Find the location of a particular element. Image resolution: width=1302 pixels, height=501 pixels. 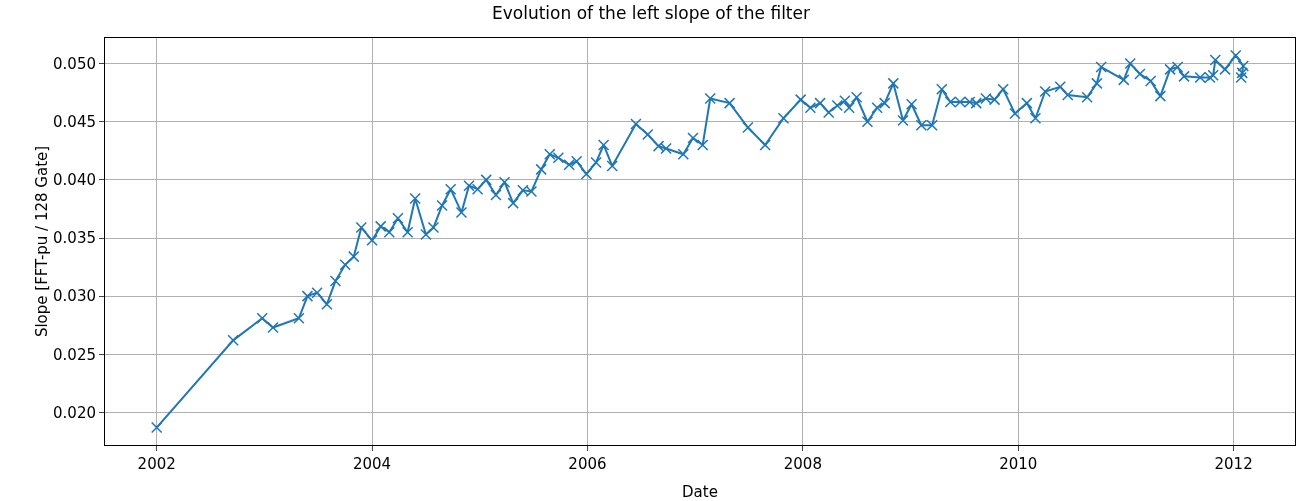

x-tick-label: 2010 is located at coordinates (1018, 464).